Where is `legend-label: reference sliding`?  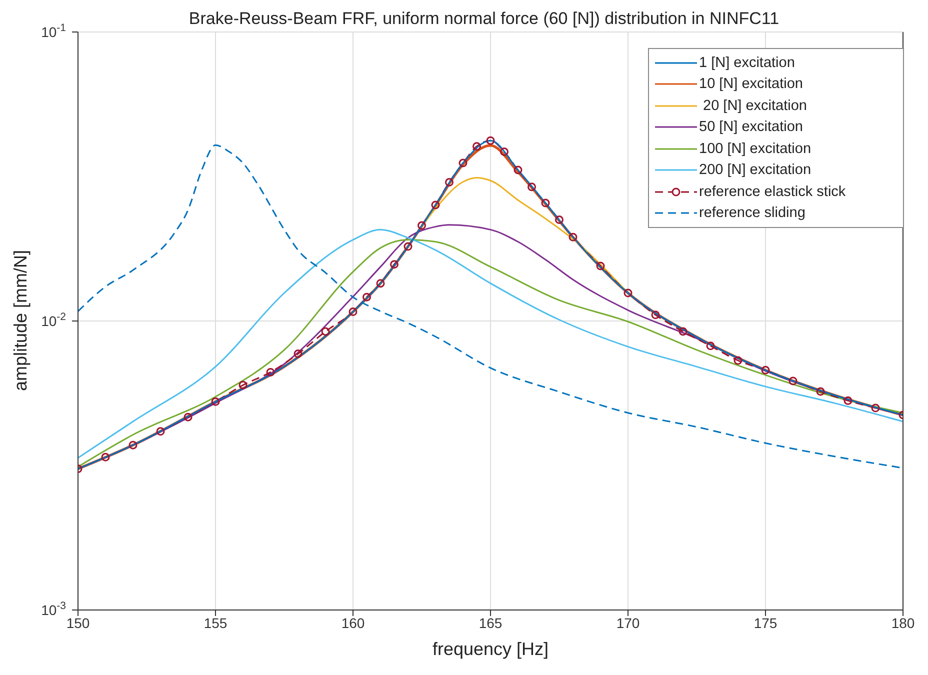
legend-label: reference sliding is located at coordinates (752, 213).